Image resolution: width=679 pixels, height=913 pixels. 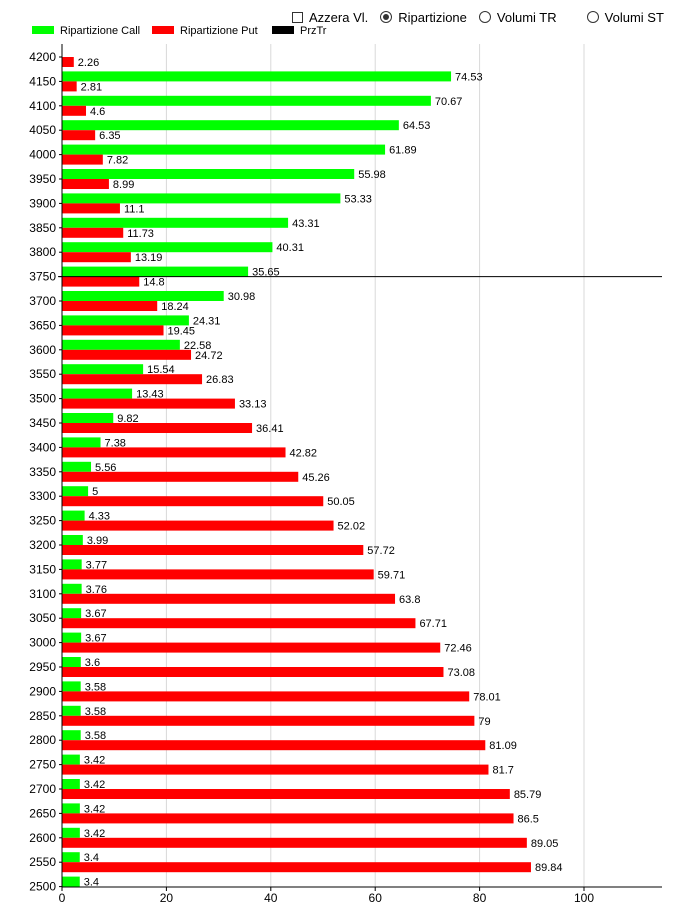 What do you see at coordinates (209, 356) in the screenshot?
I see `put-bar-label: 24.72` at bounding box center [209, 356].